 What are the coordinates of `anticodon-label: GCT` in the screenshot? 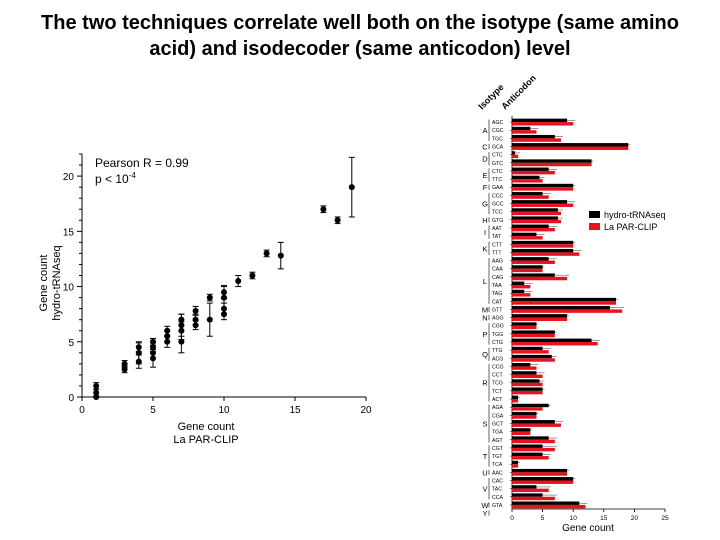 It's located at (498, 424).